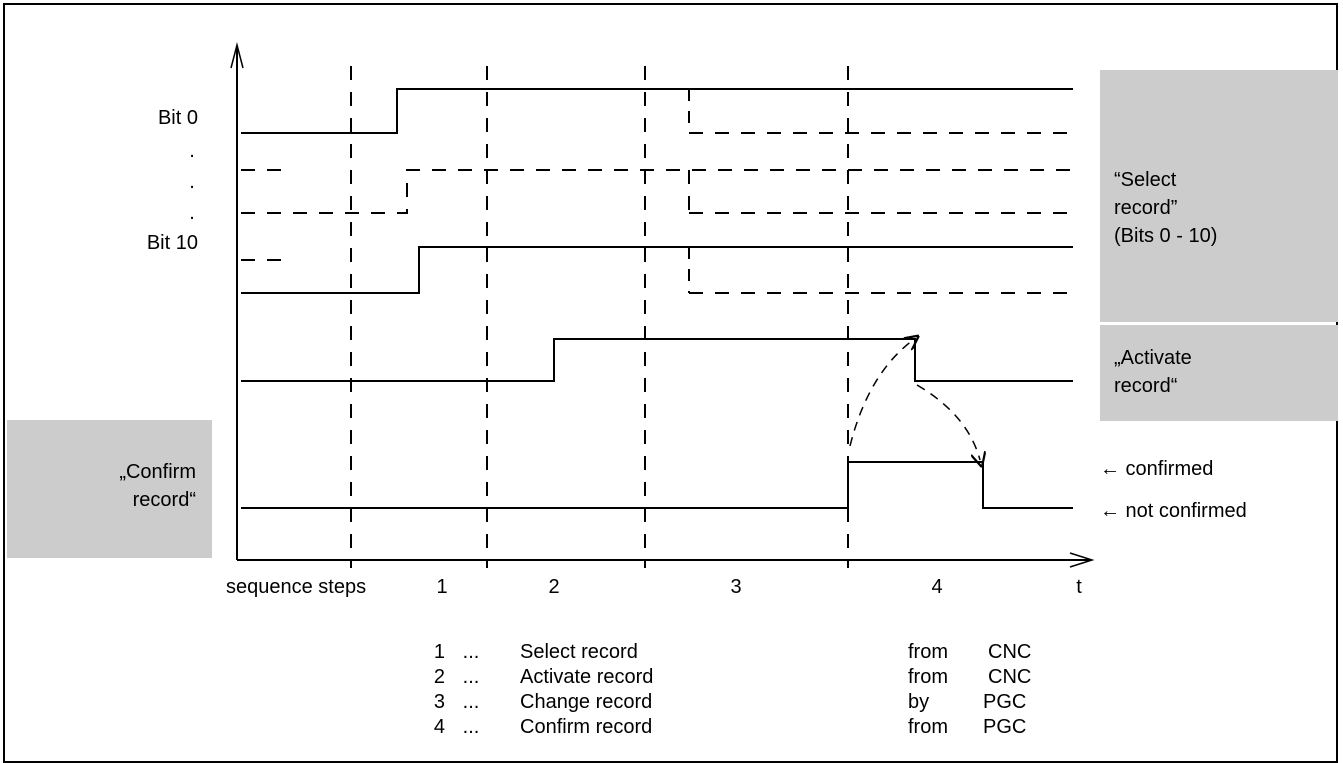  I want to click on bit0-signal, so click(657, 111).